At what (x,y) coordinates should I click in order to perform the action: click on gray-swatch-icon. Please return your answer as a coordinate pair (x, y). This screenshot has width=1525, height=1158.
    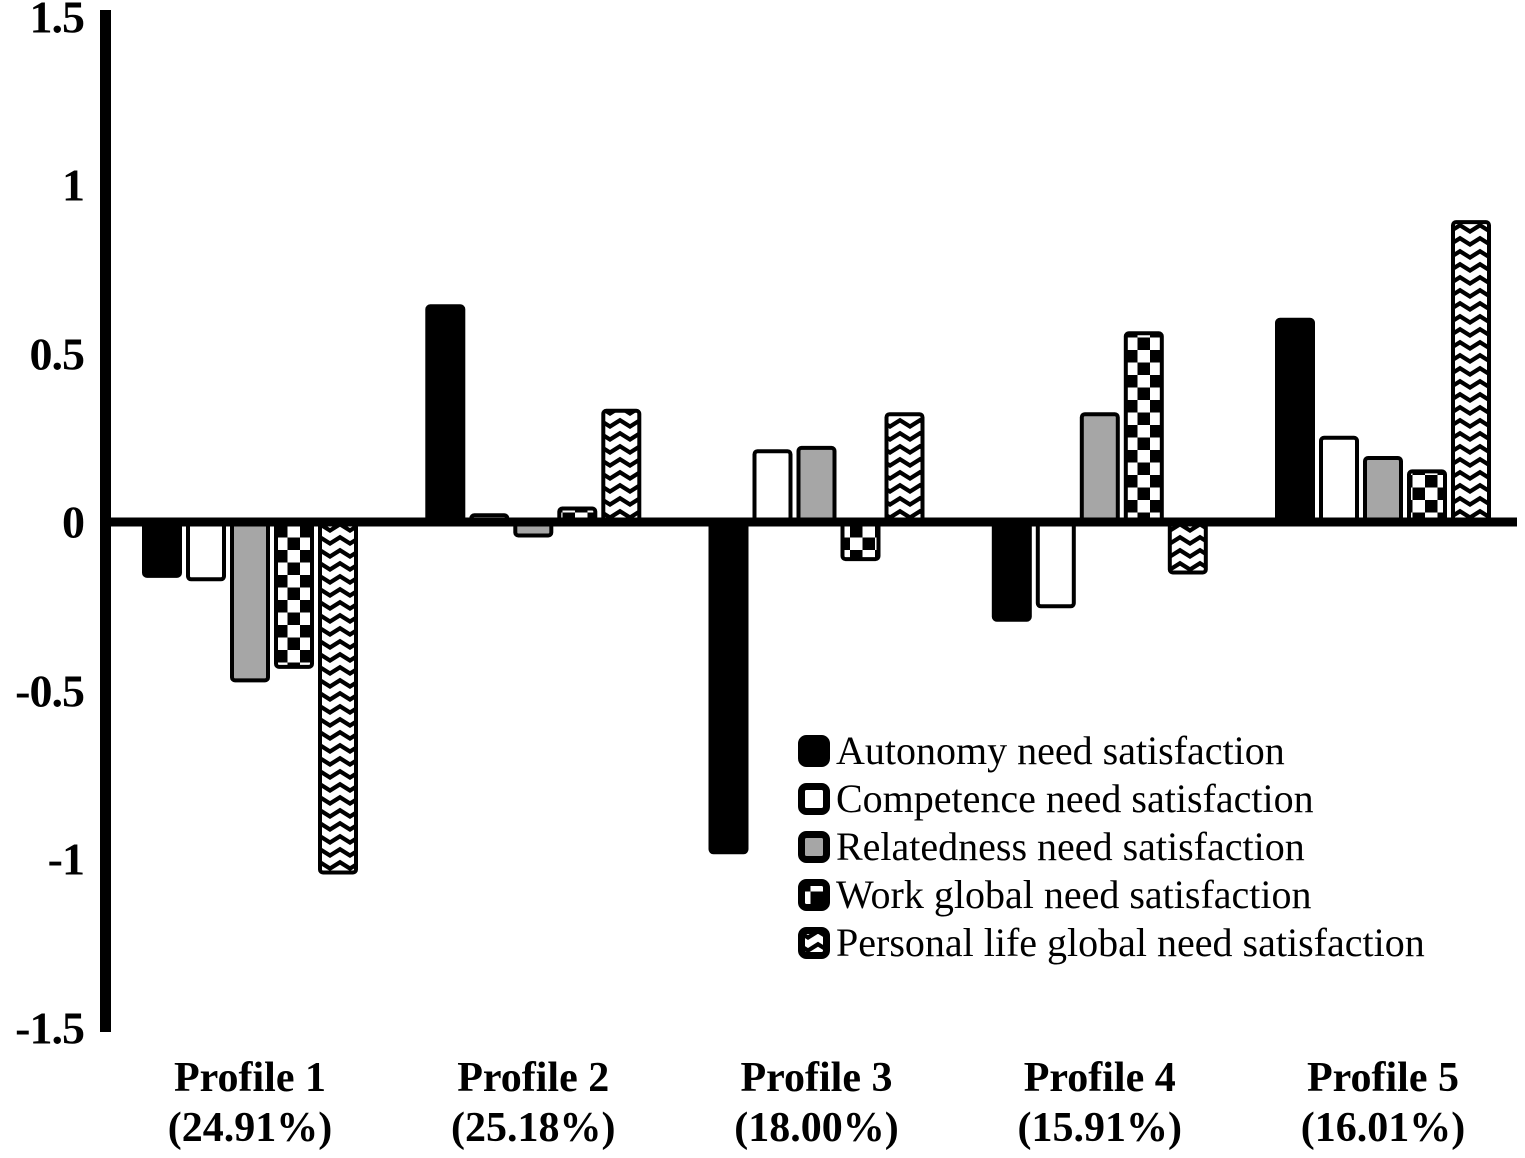
    Looking at the image, I should click on (814, 847).